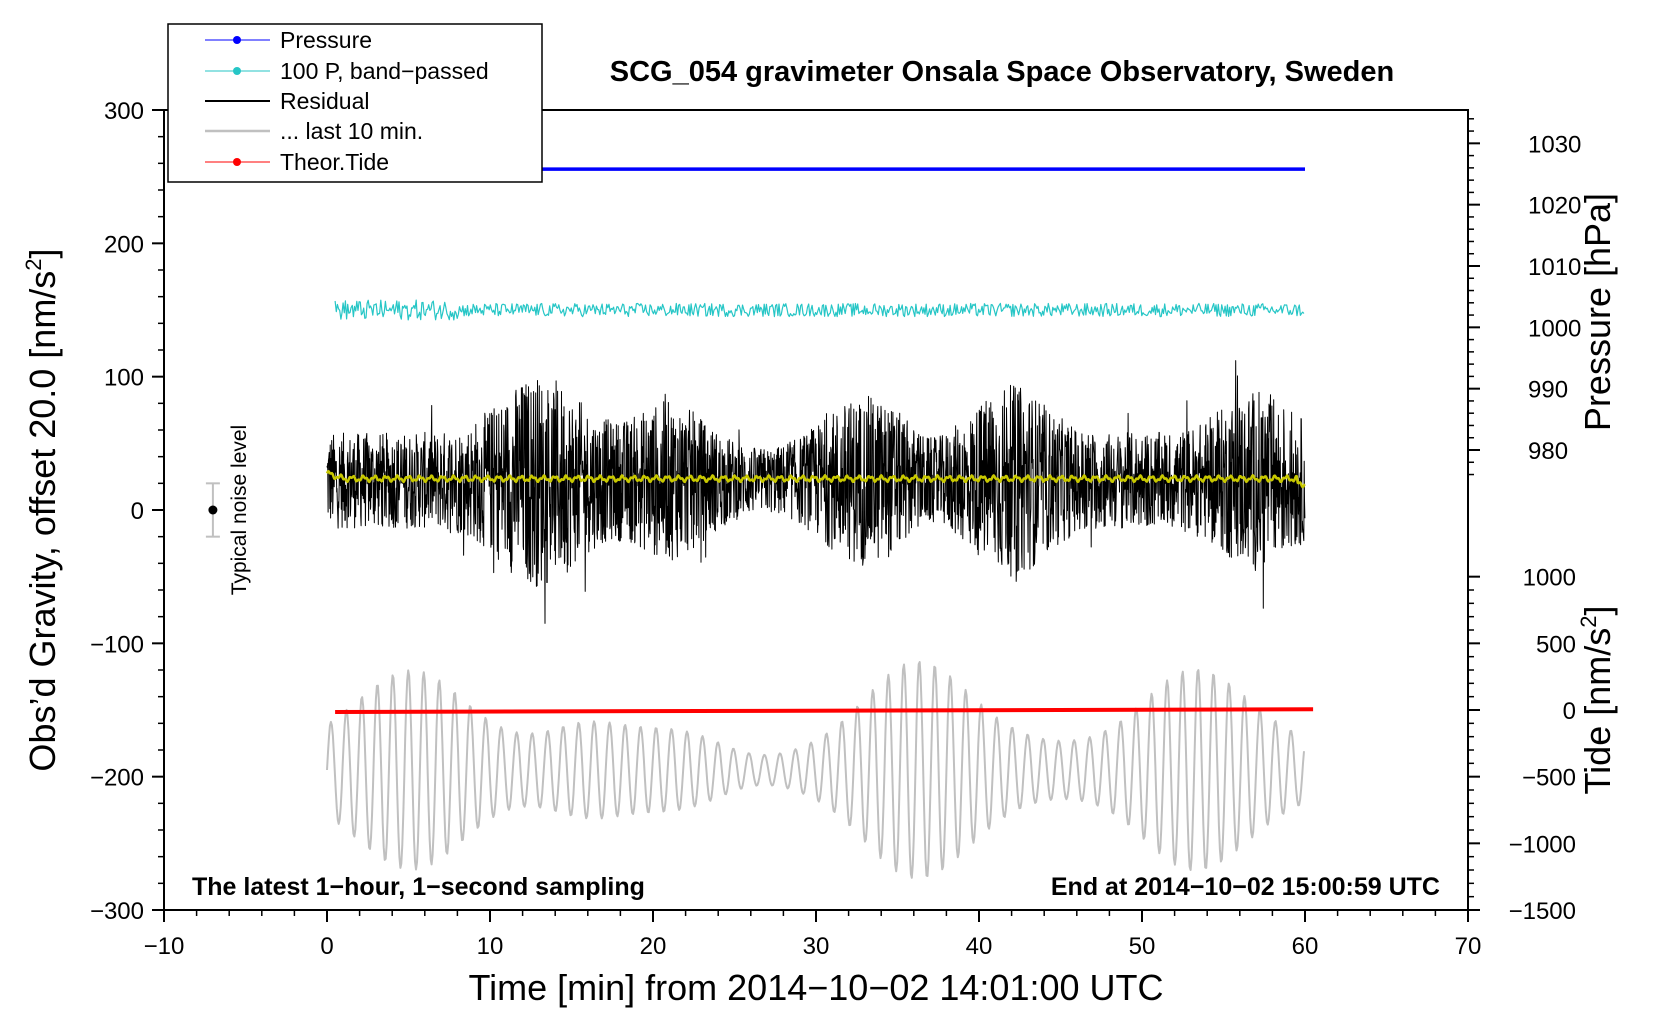  I want to click on residual-mean-line, so click(815, 479).